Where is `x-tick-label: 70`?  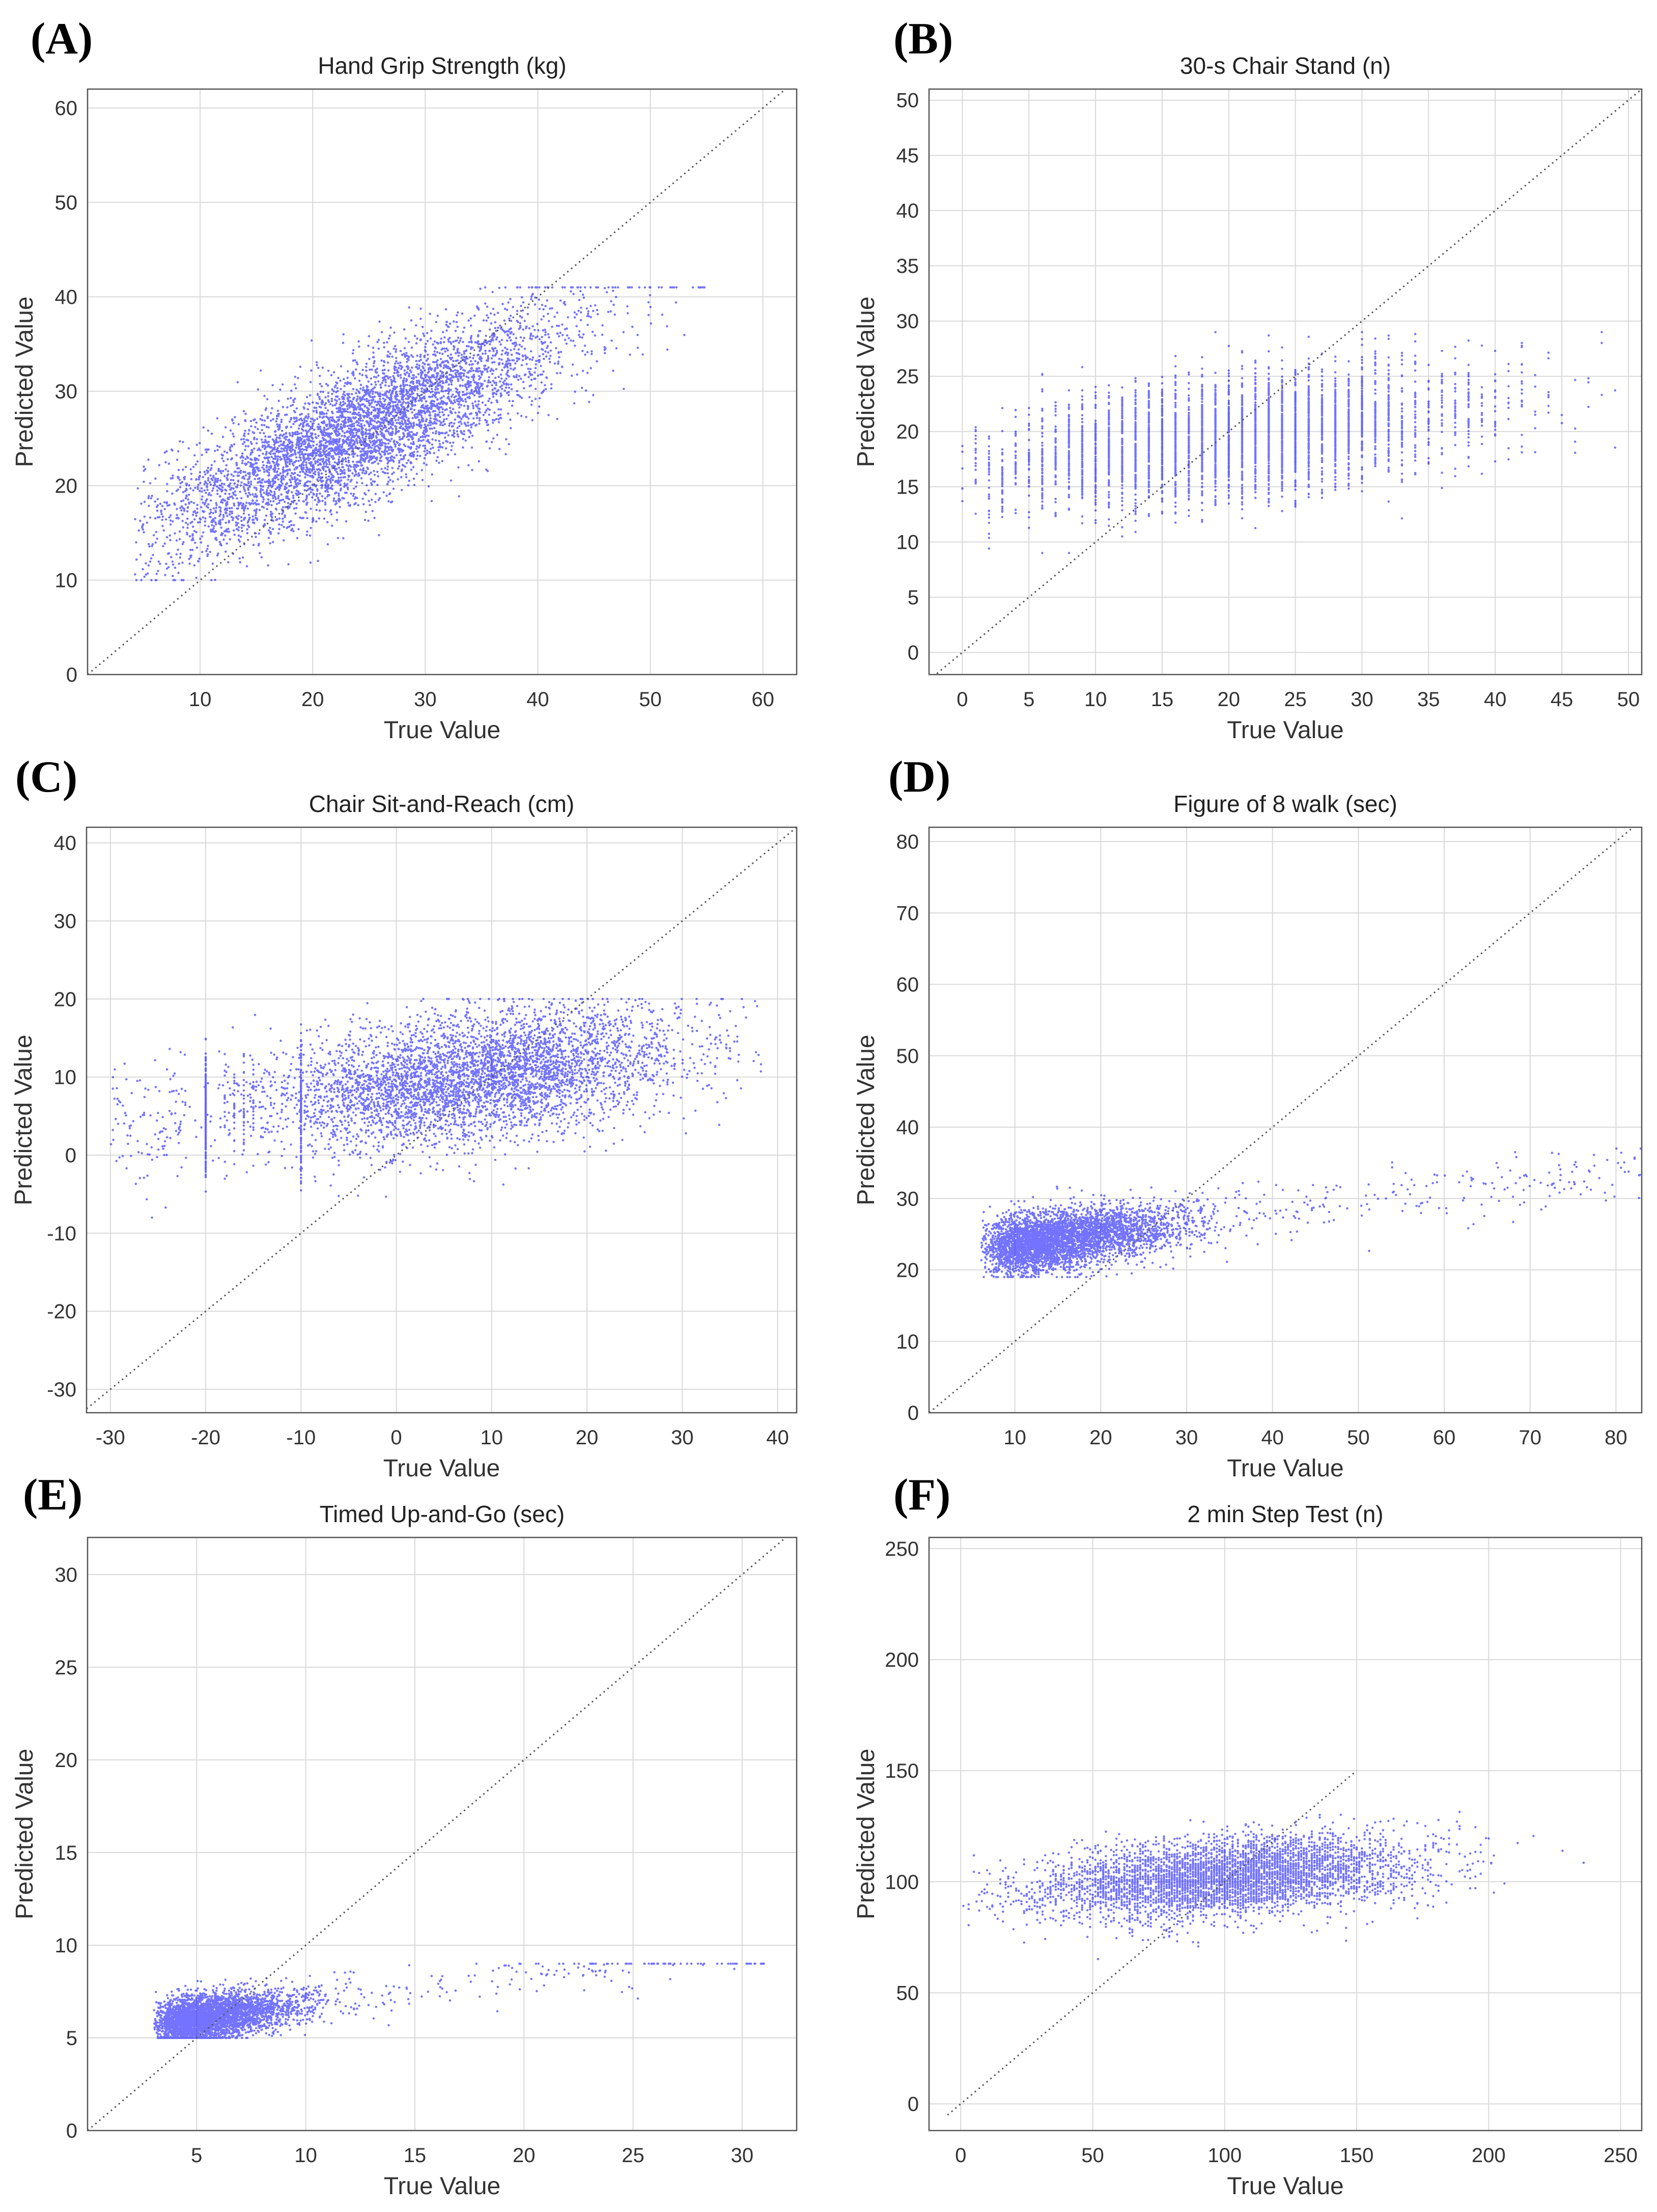
x-tick-label: 70 is located at coordinates (1530, 1437).